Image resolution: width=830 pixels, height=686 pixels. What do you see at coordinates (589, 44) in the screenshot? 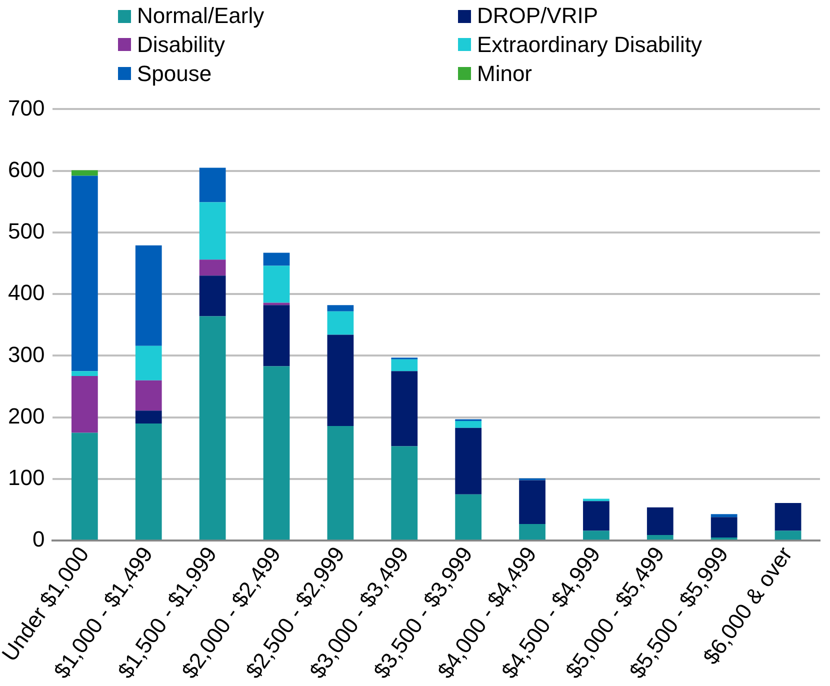
I see `legend-label: Extraordinary Disability` at bounding box center [589, 44].